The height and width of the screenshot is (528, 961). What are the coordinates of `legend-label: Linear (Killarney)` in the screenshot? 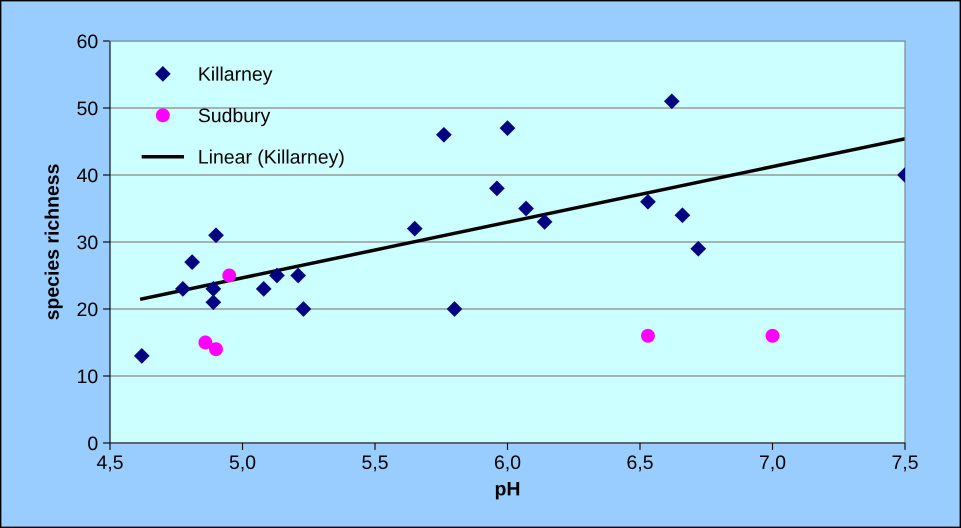 It's located at (271, 158).